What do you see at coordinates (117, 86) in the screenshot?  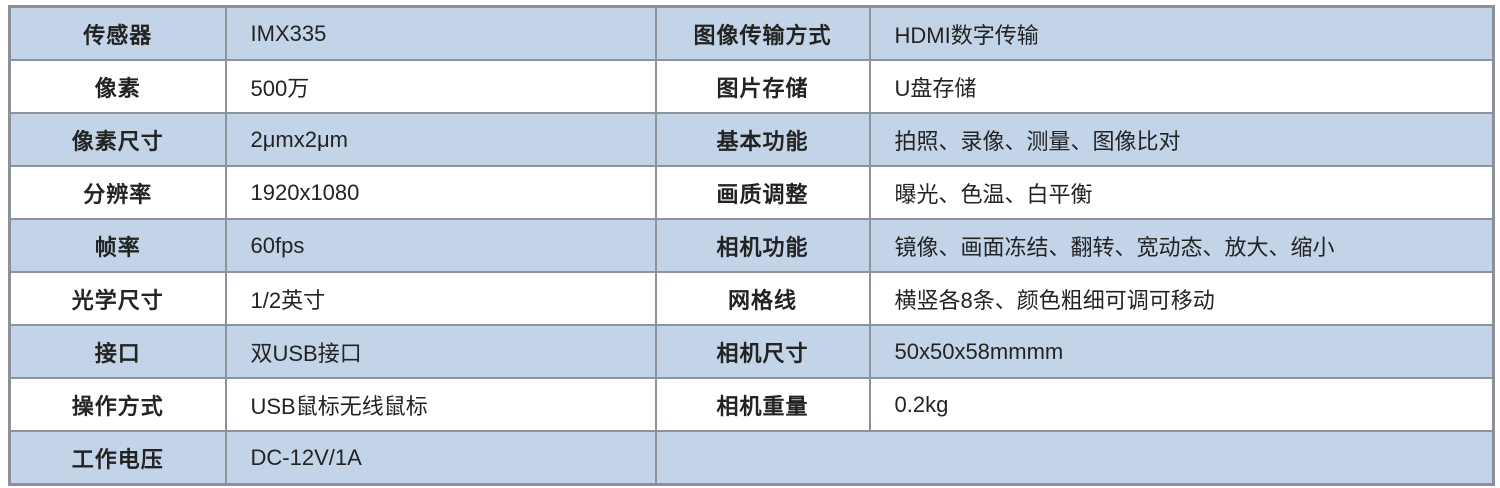 I see `spec-label-megapixels: 像素` at bounding box center [117, 86].